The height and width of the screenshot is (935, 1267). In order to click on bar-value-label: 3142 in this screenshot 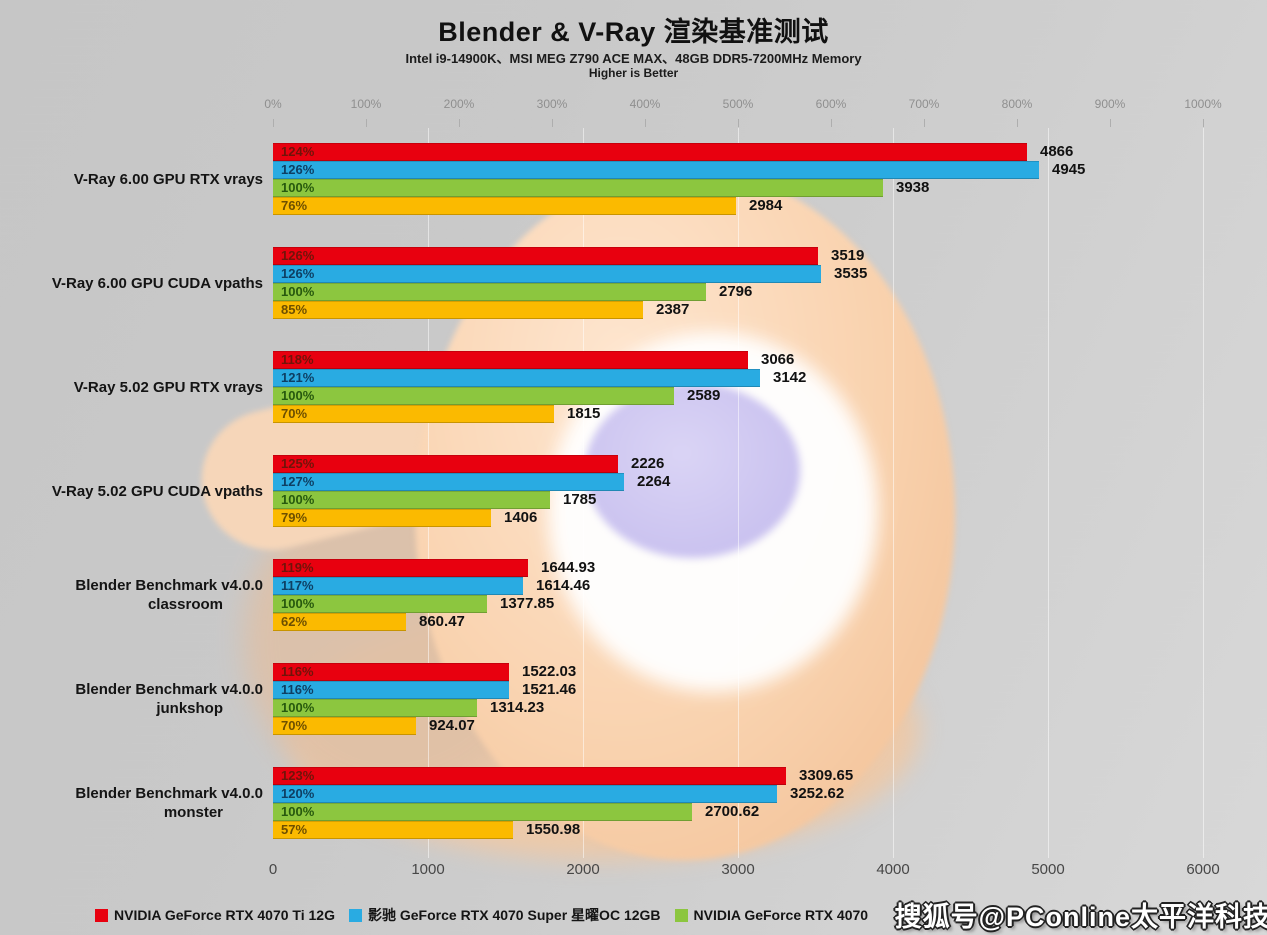, I will do `click(790, 377)`.